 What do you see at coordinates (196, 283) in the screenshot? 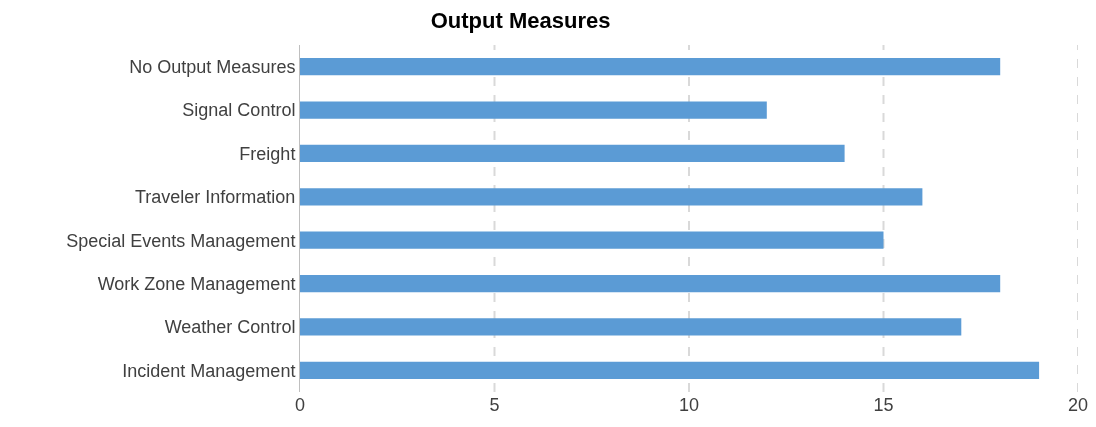
I see `y-tick-label: Work Zone Management` at bounding box center [196, 283].